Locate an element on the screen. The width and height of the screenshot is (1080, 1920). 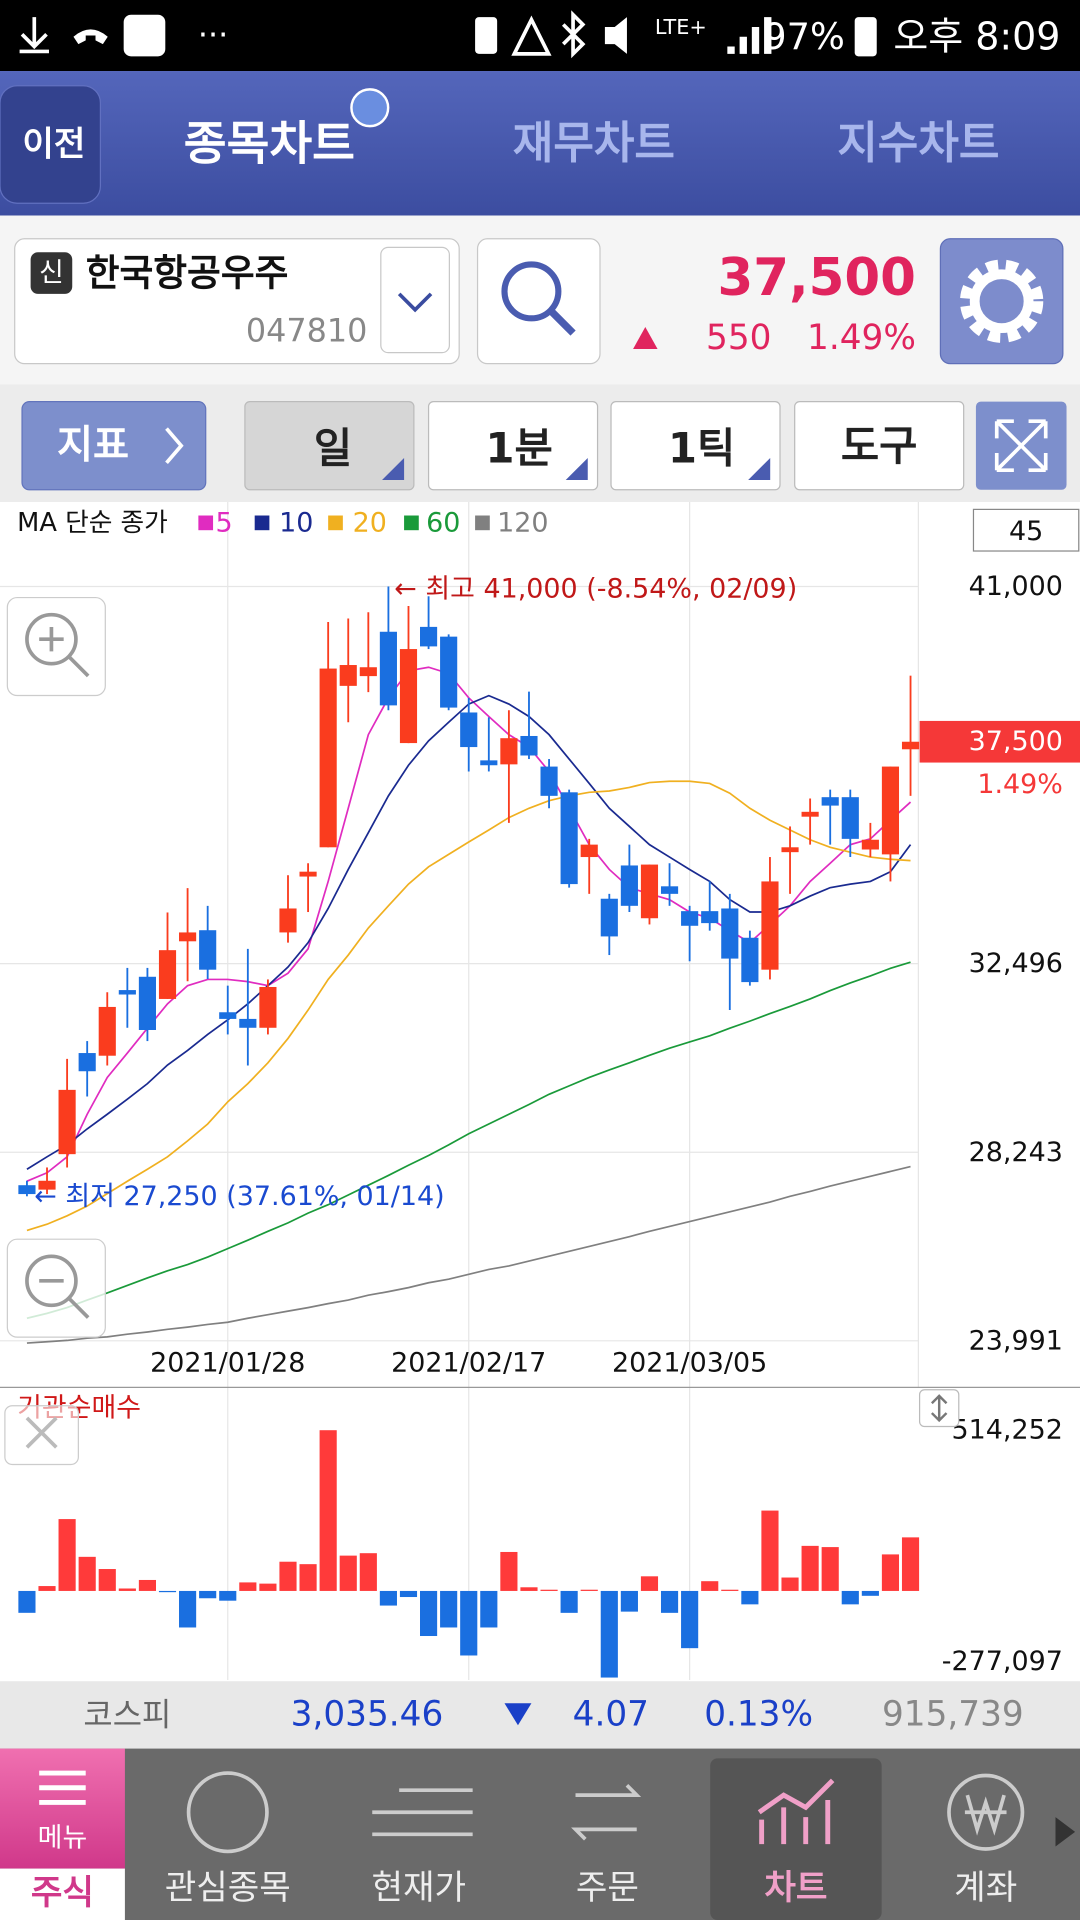
period-button is located at coordinates (329, 446).